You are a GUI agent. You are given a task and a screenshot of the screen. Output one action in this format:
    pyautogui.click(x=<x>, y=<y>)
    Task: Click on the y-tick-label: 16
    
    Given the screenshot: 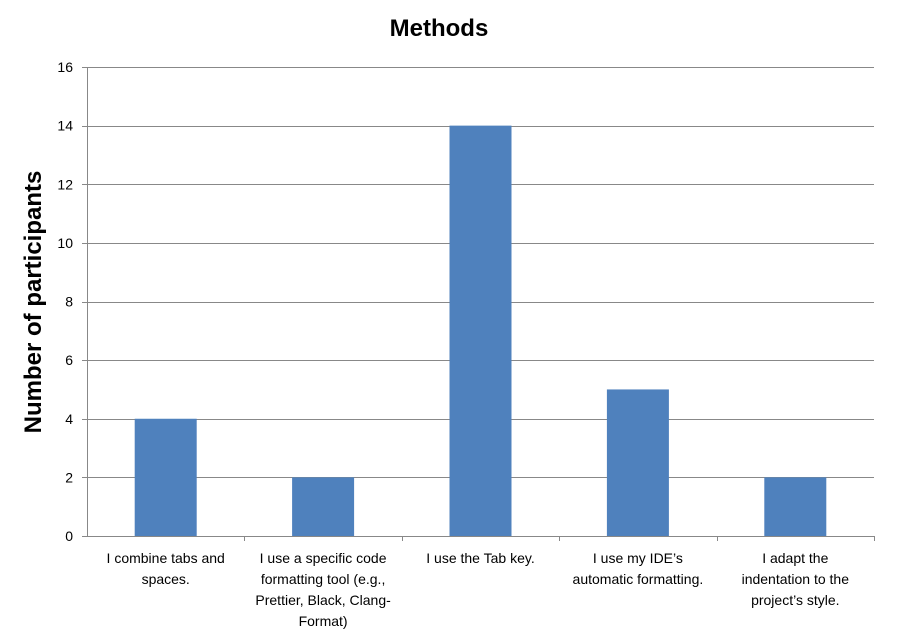 What is the action you would take?
    pyautogui.click(x=65, y=67)
    